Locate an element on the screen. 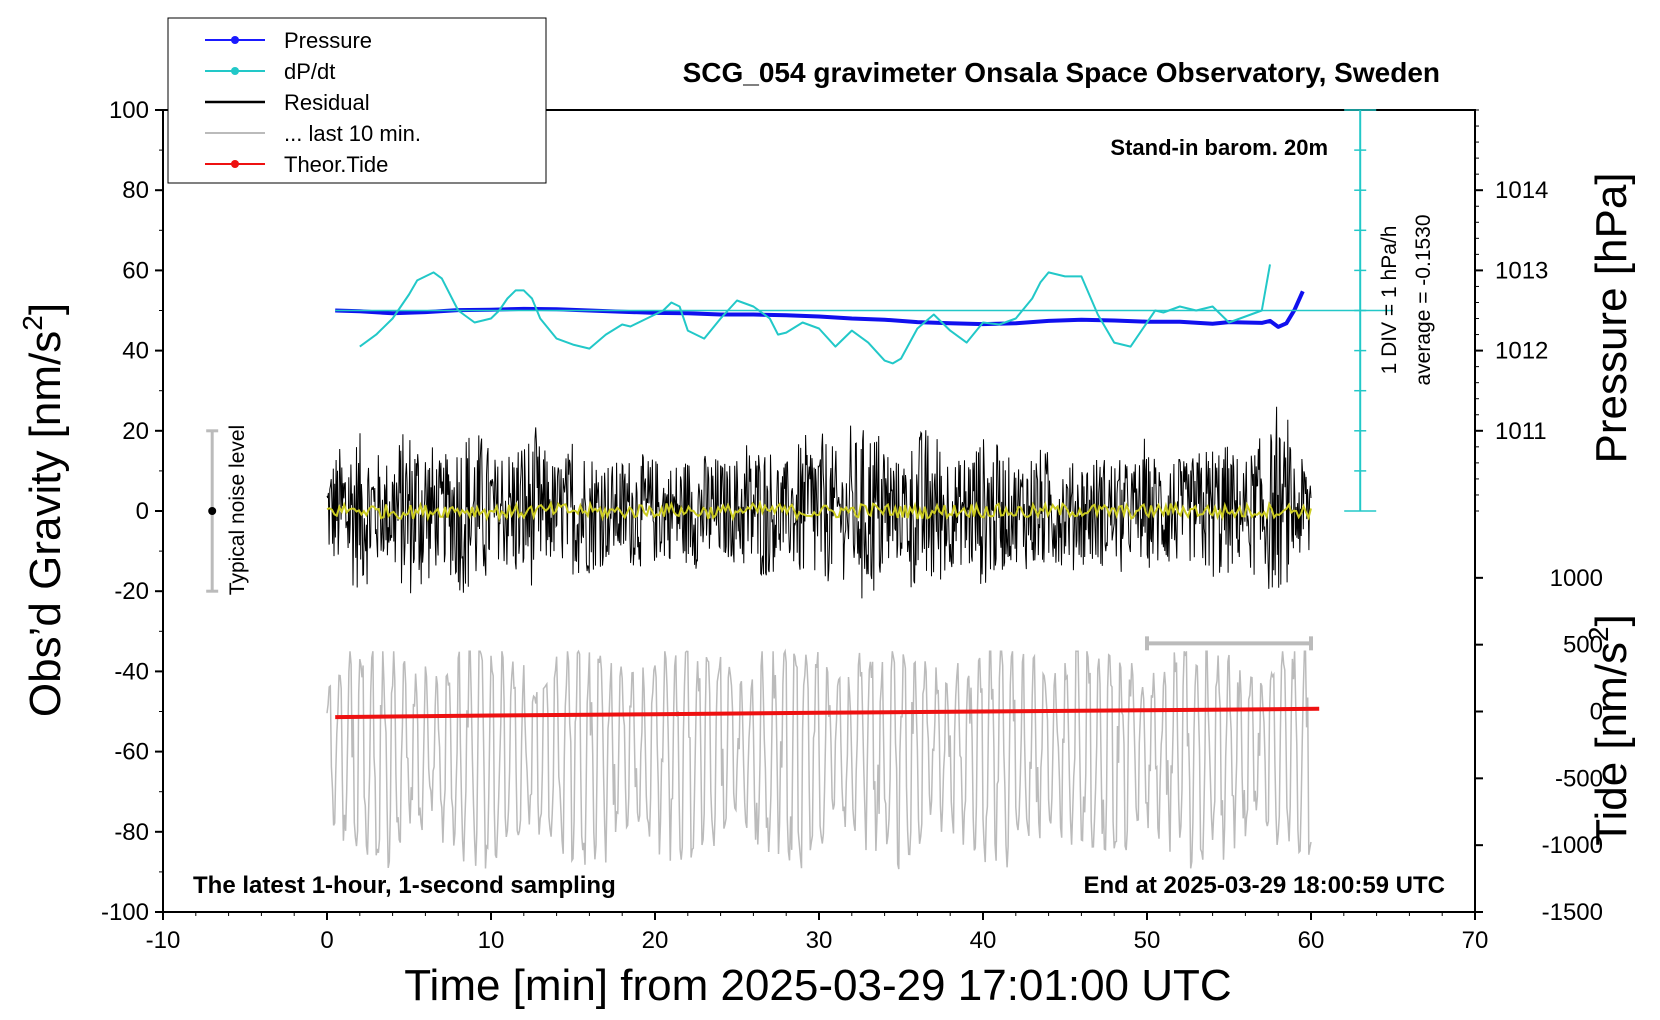 Image resolution: width=1660 pixels, height=1020 pixels. y-tick-label: 60 is located at coordinates (135, 270).